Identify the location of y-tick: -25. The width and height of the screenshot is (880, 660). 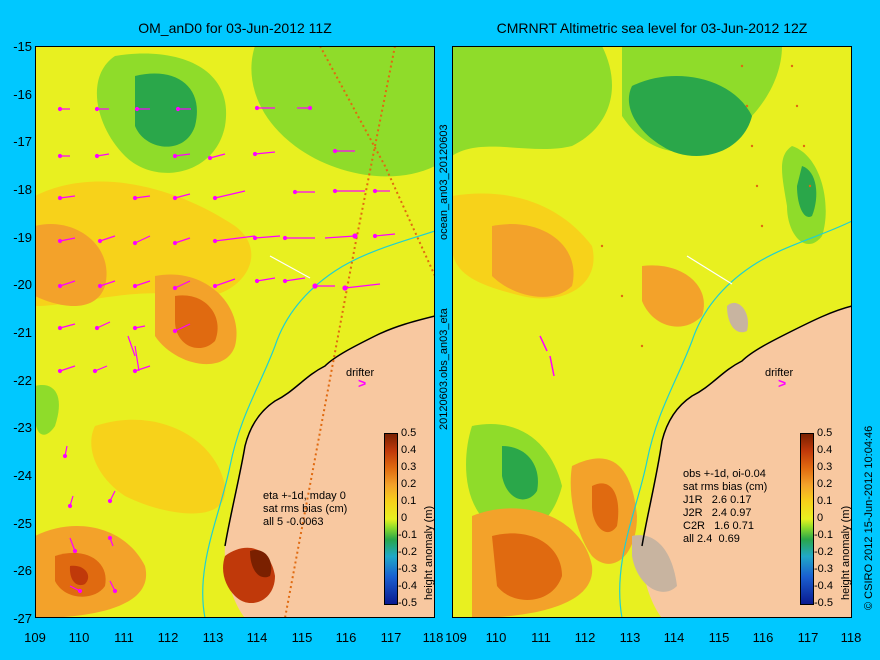
(22, 523).